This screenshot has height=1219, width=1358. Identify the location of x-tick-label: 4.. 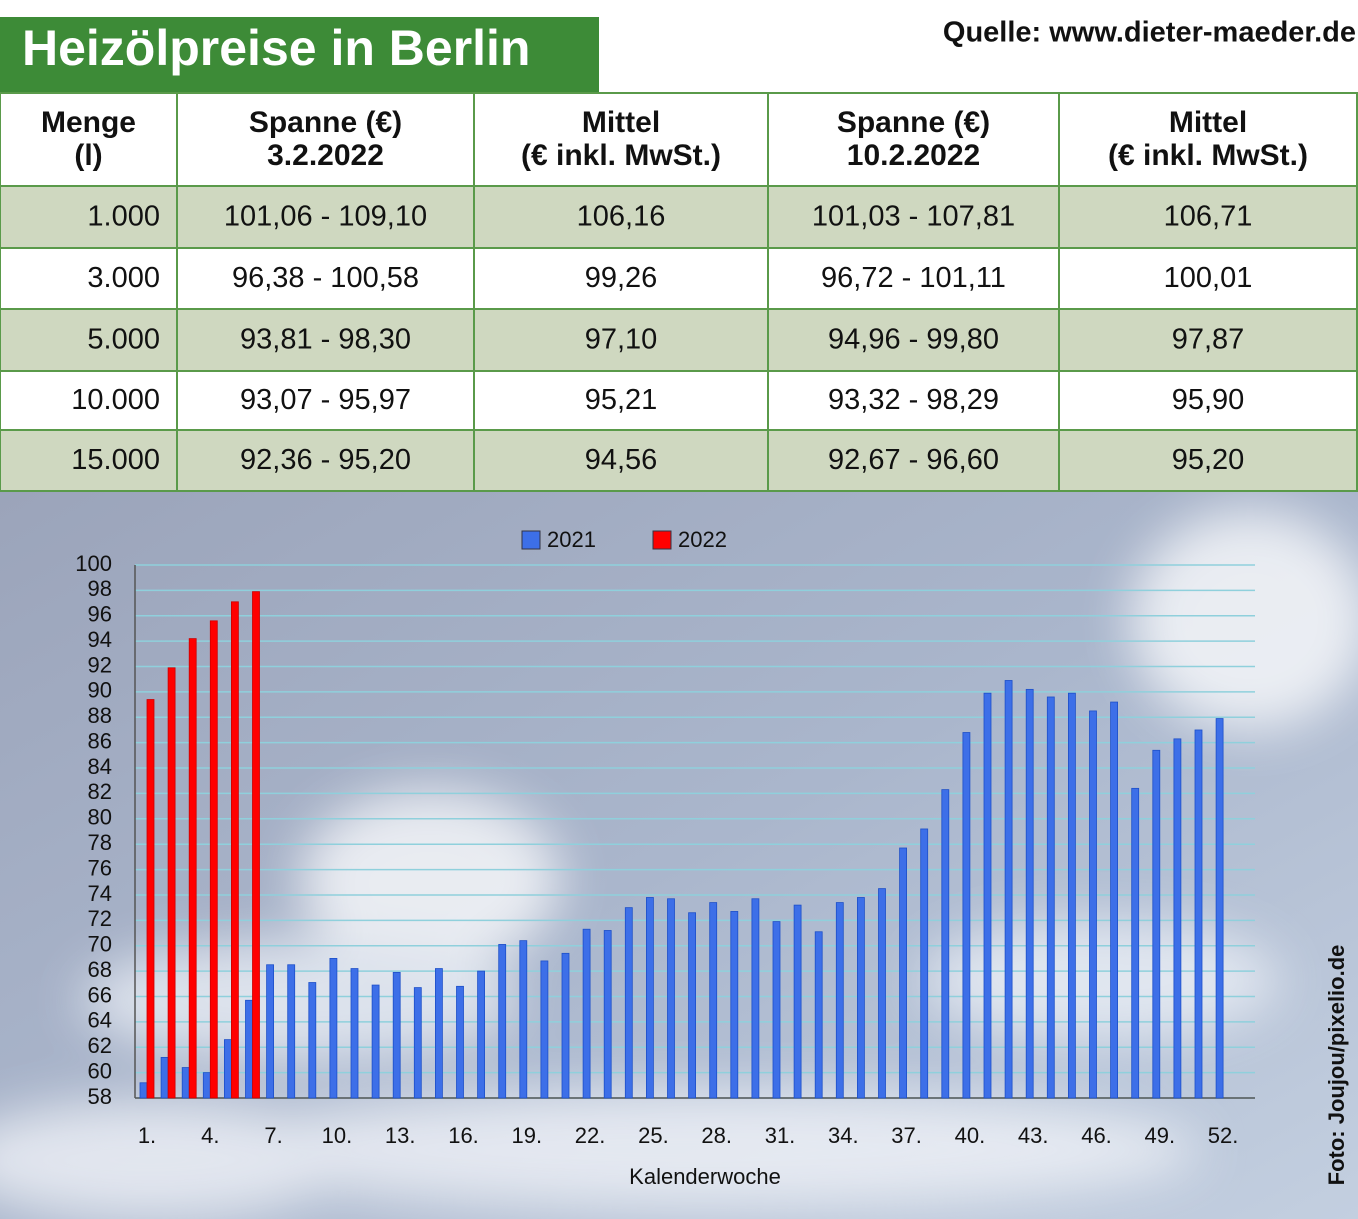
(210, 1135).